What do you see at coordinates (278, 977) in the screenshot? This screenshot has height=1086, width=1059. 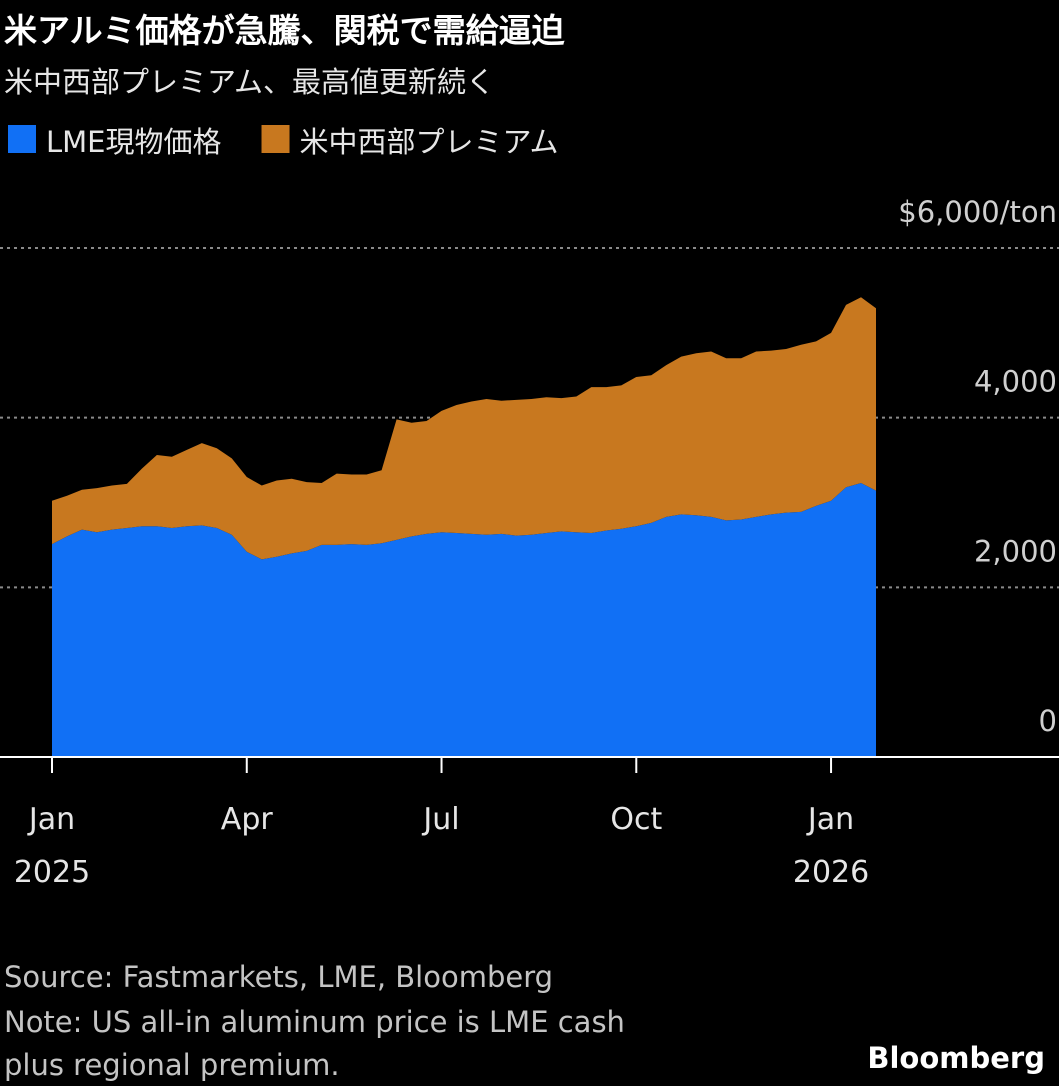 I see `source: Source: Fastmarkets, LME, Bloomberg` at bounding box center [278, 977].